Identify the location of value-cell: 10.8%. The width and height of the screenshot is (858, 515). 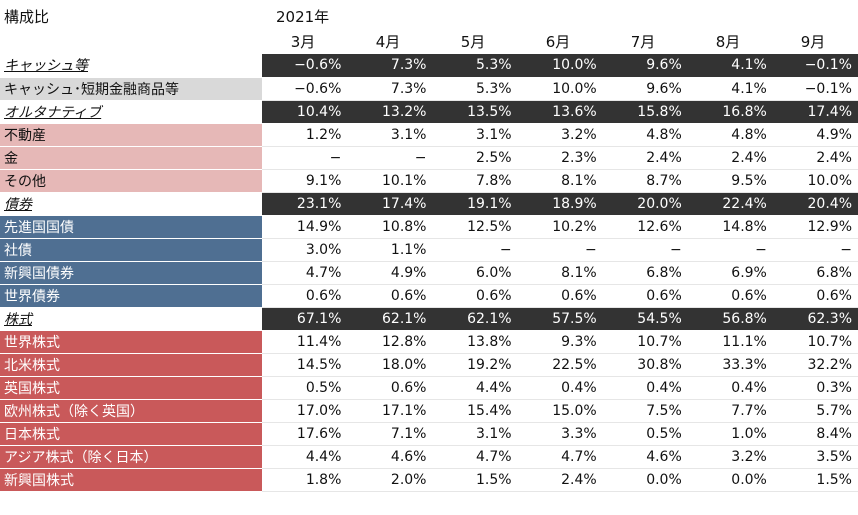
(390, 227).